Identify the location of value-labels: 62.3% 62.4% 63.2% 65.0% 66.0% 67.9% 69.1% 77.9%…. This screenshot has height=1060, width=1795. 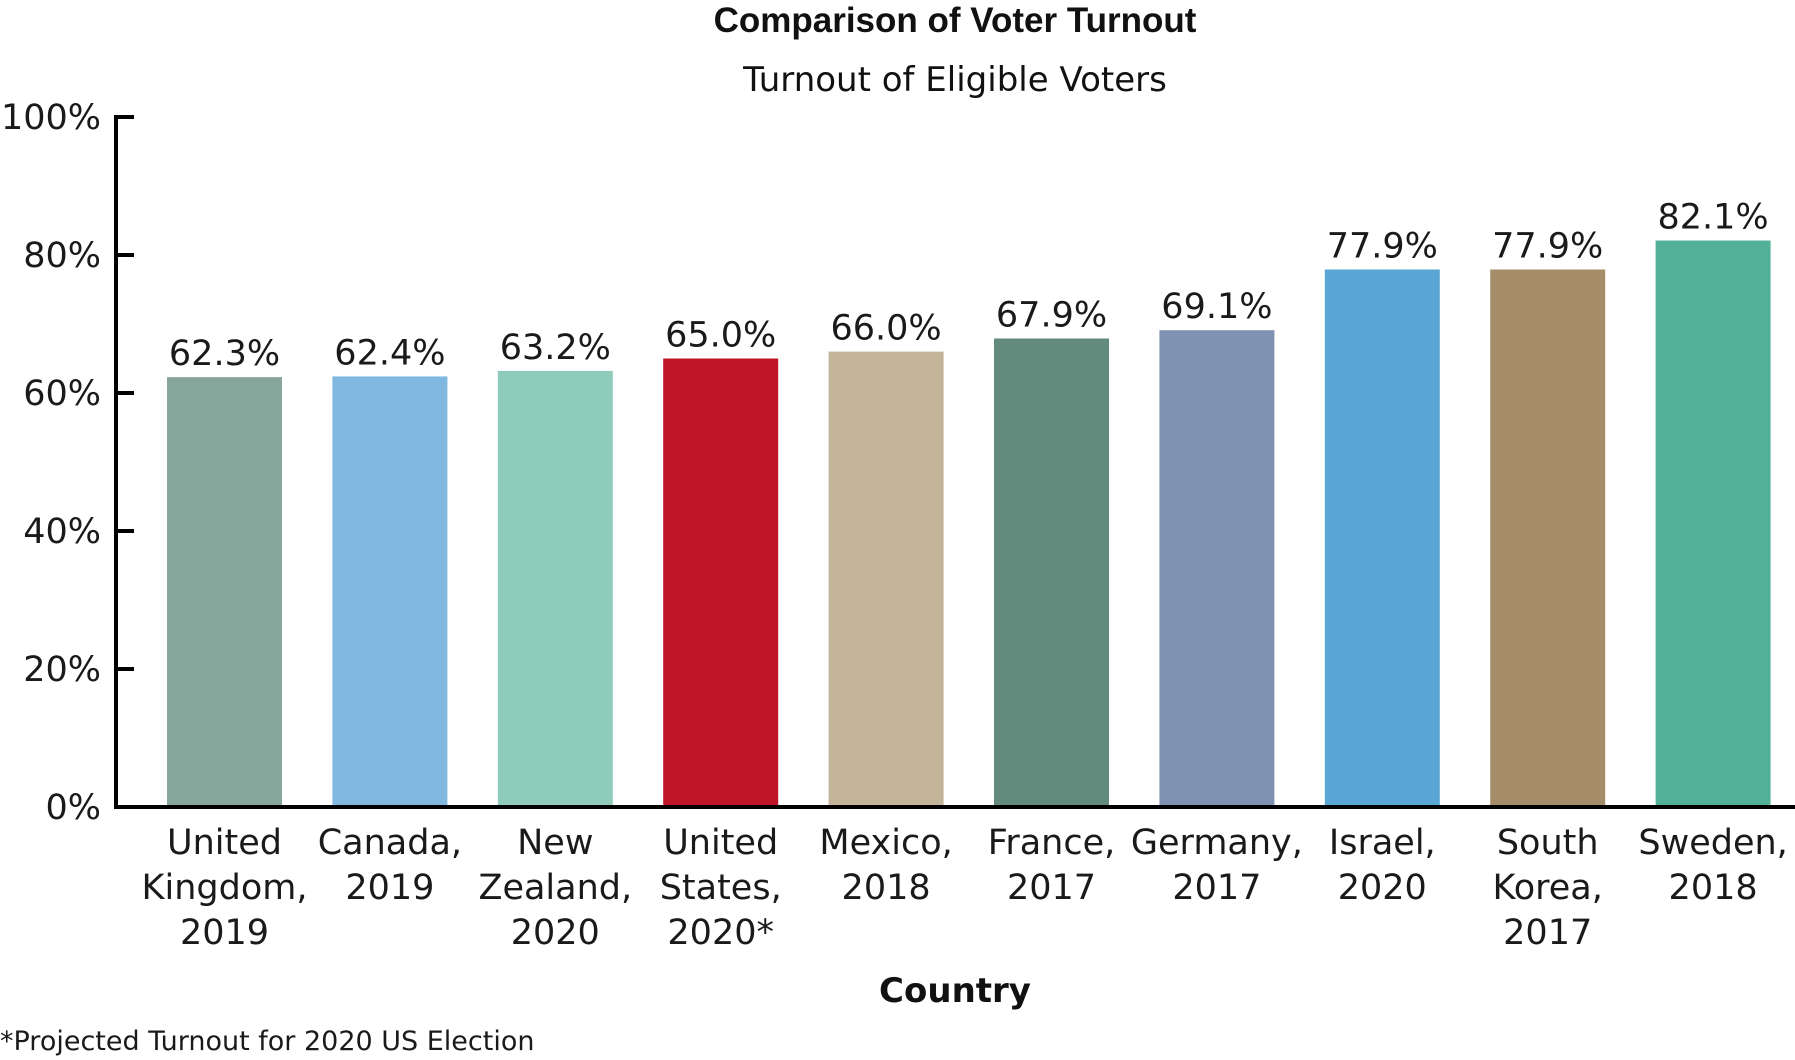
(969, 286).